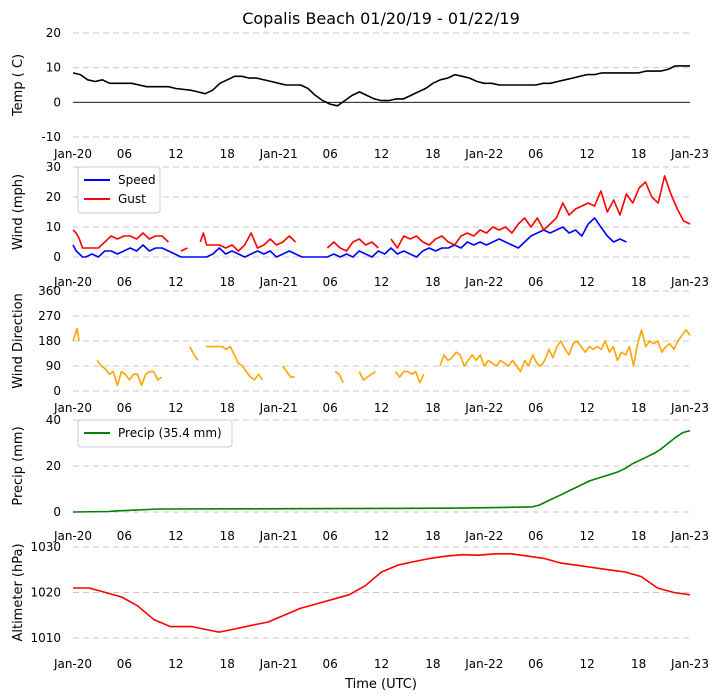  Describe the element at coordinates (51, 137) in the screenshot. I see `y-tick-label: -10` at that location.